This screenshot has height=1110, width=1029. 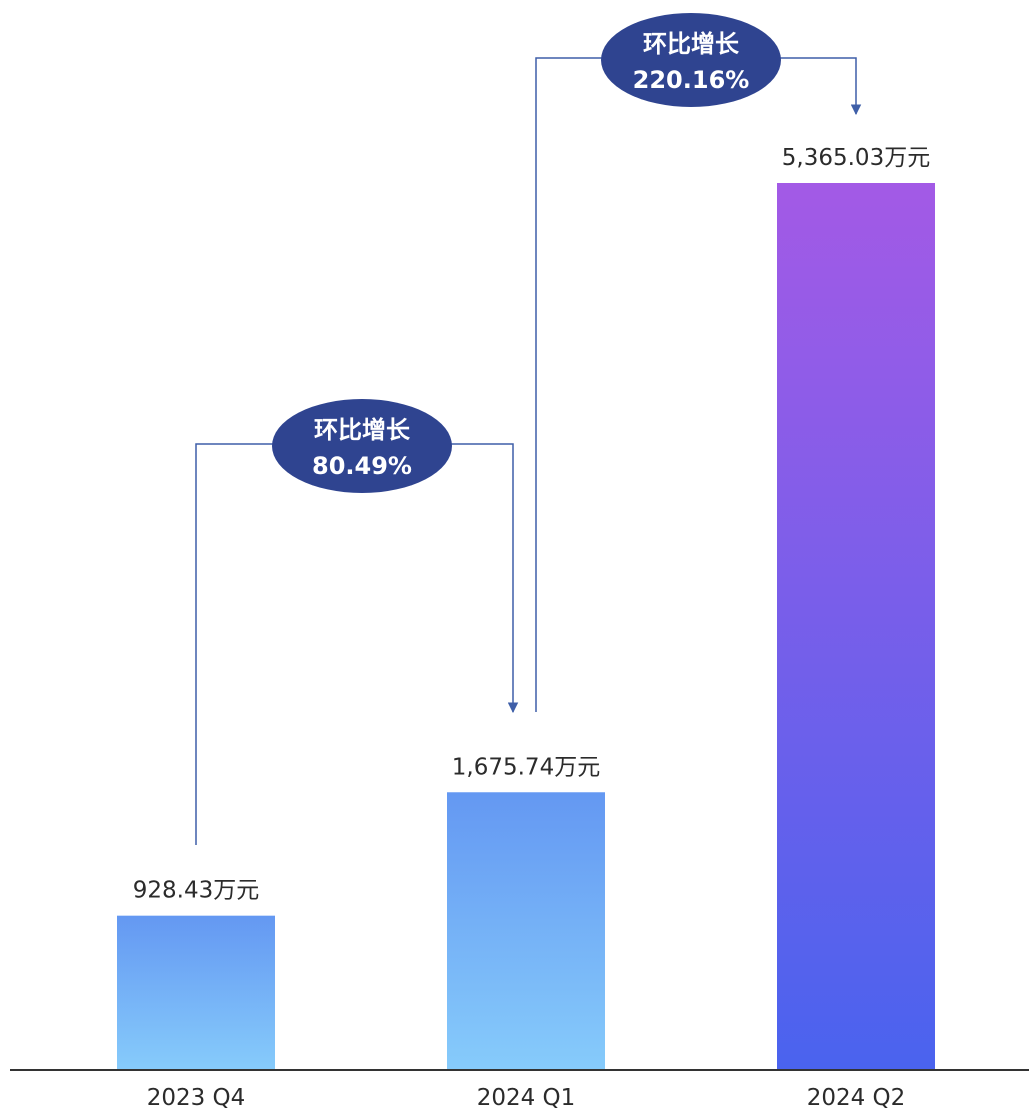 I want to click on growth-connector, so click(x=357, y=644).